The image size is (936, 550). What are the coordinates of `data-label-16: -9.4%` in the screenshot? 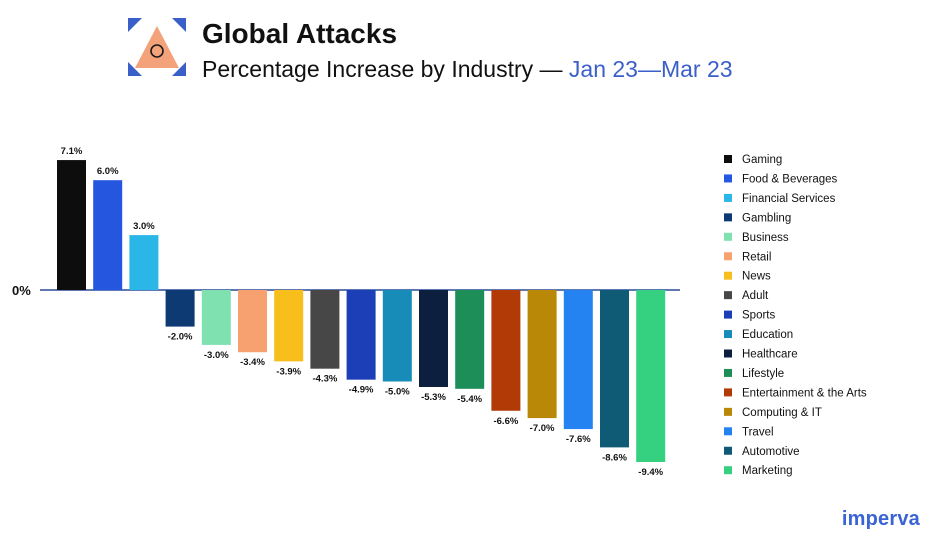 It's located at (650, 472).